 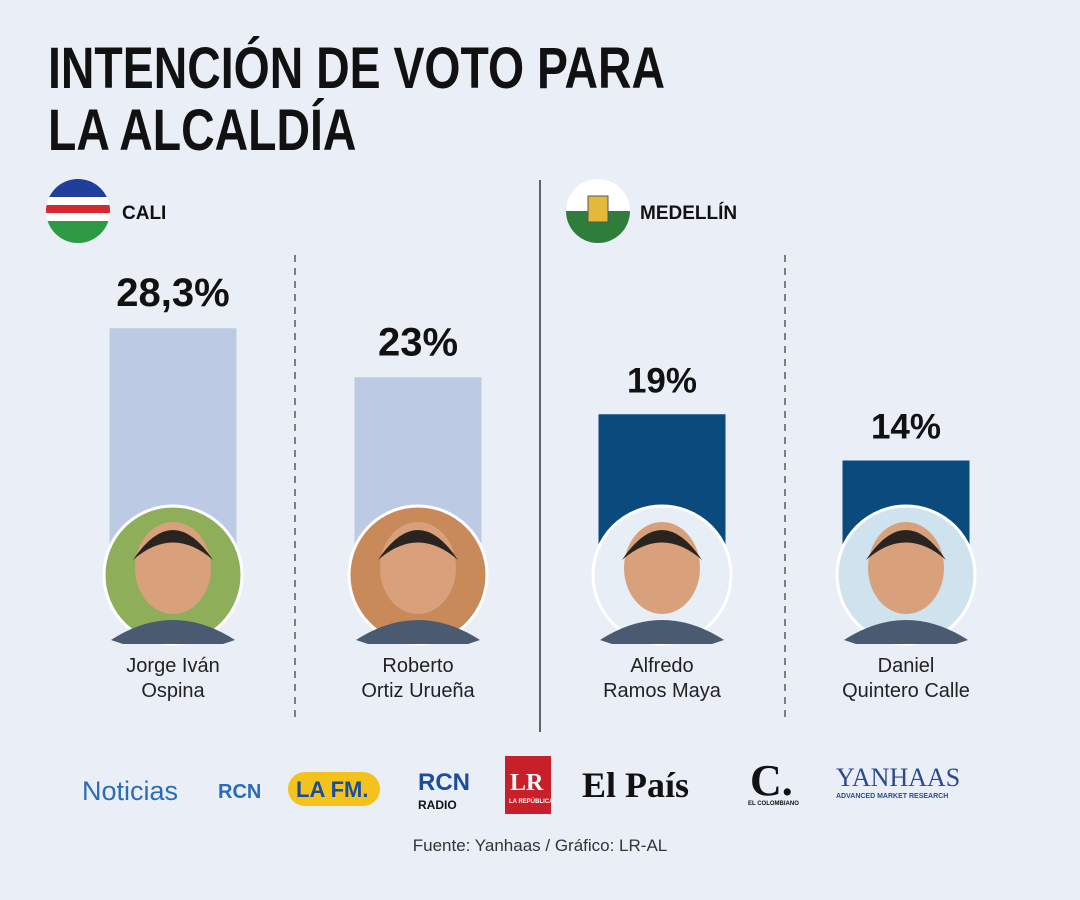 I want to click on logo: EL COLOMBIANO, so click(x=773, y=804).